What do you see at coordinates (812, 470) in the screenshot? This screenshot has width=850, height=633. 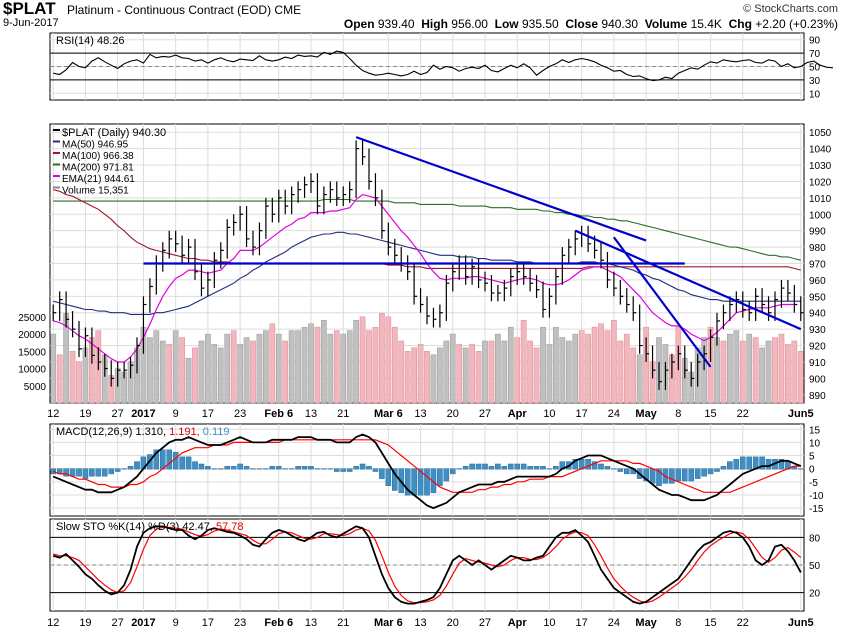 I see `macd-y-tick-label: 0` at bounding box center [812, 470].